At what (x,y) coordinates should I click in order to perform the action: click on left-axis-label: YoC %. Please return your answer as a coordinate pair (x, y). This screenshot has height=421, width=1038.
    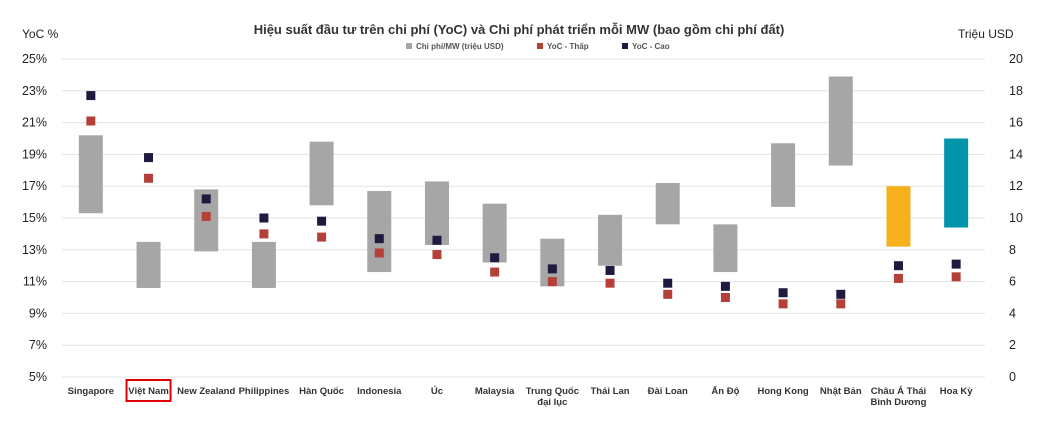
    Looking at the image, I should click on (40, 34).